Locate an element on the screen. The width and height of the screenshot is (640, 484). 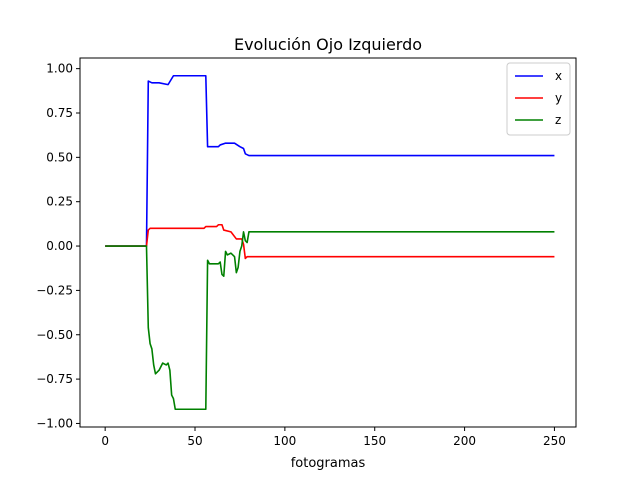
y-tick-label: 0.50 is located at coordinates (59, 157).